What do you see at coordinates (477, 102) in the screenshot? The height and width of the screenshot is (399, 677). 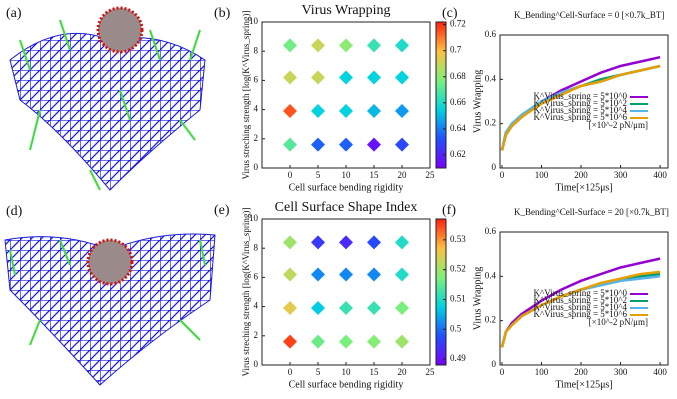 I see `y-axis-label: Virus Wrapping` at bounding box center [477, 102].